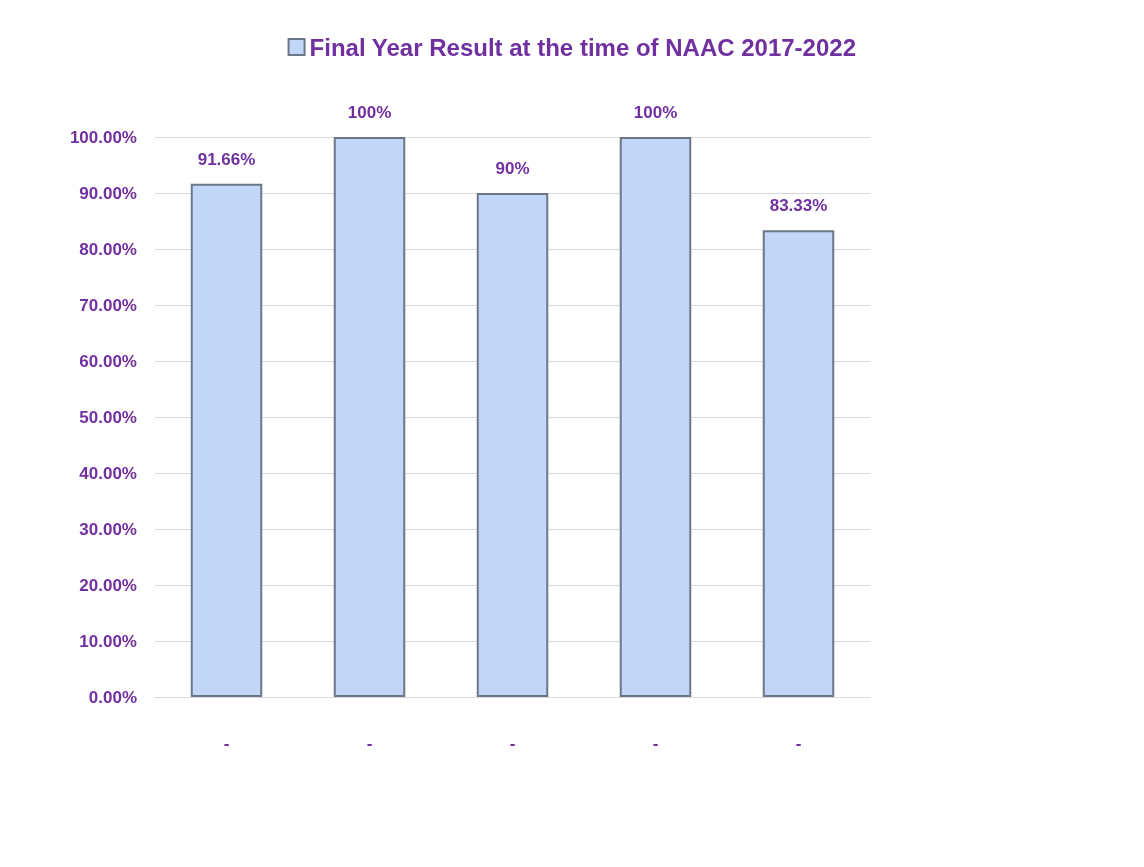 The image size is (1144, 867). I want to click on y-tick-label: 0.00%, so click(112, 697).